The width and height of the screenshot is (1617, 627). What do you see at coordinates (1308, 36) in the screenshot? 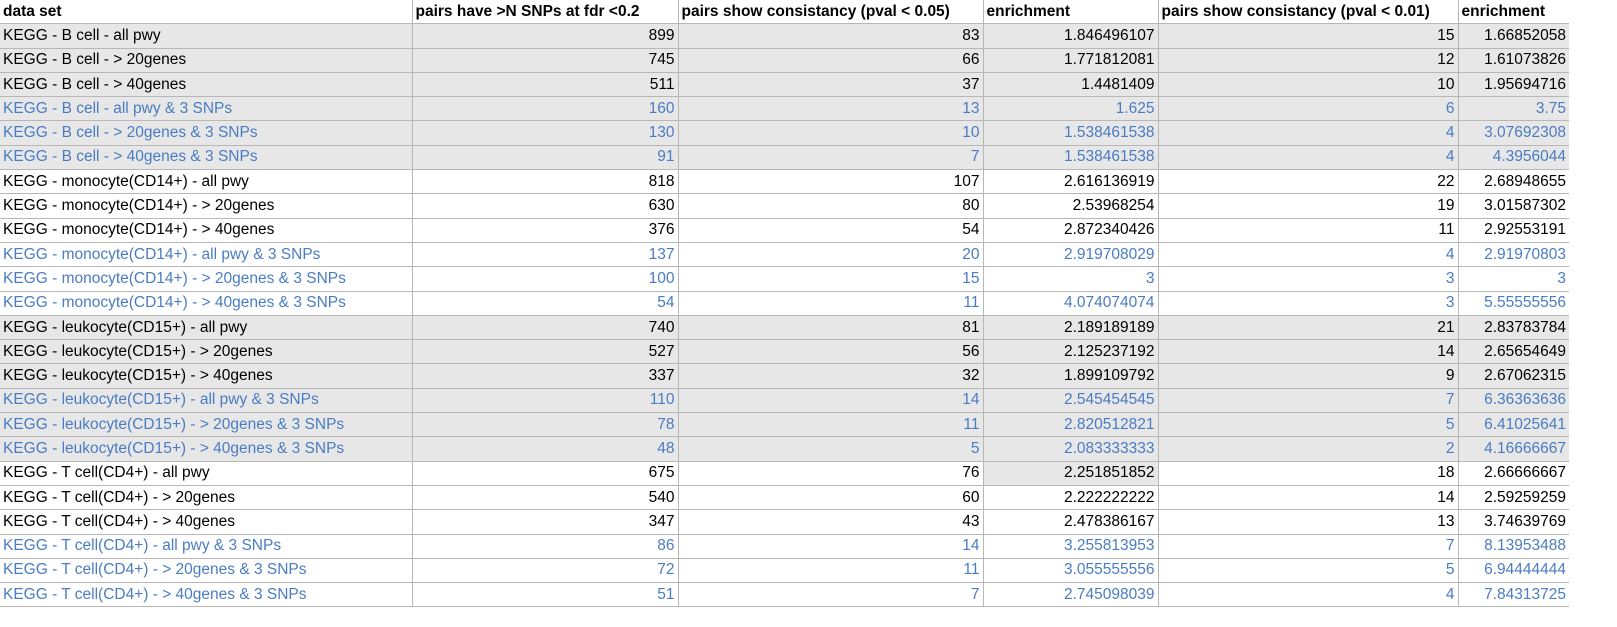
I see `cell-consistancy-001: 15` at bounding box center [1308, 36].